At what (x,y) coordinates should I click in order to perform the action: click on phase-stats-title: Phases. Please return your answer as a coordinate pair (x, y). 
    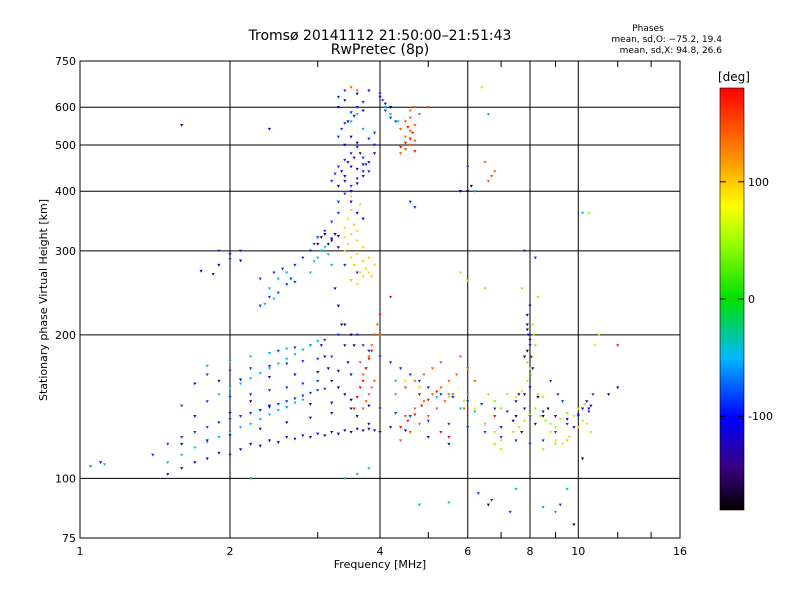
    Looking at the image, I should click on (648, 29).